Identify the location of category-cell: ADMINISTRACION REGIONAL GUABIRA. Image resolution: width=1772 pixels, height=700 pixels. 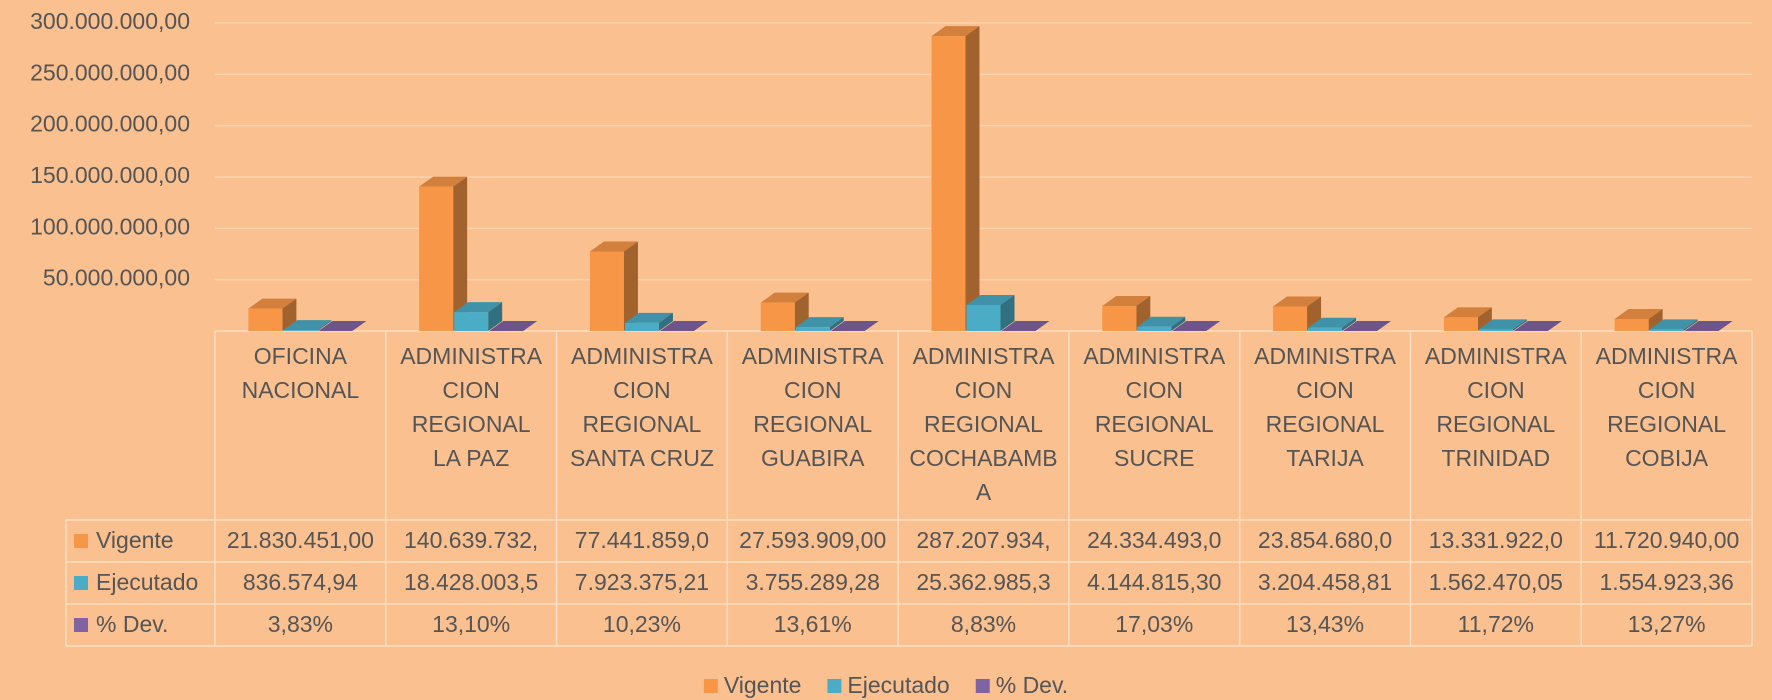
(812, 407).